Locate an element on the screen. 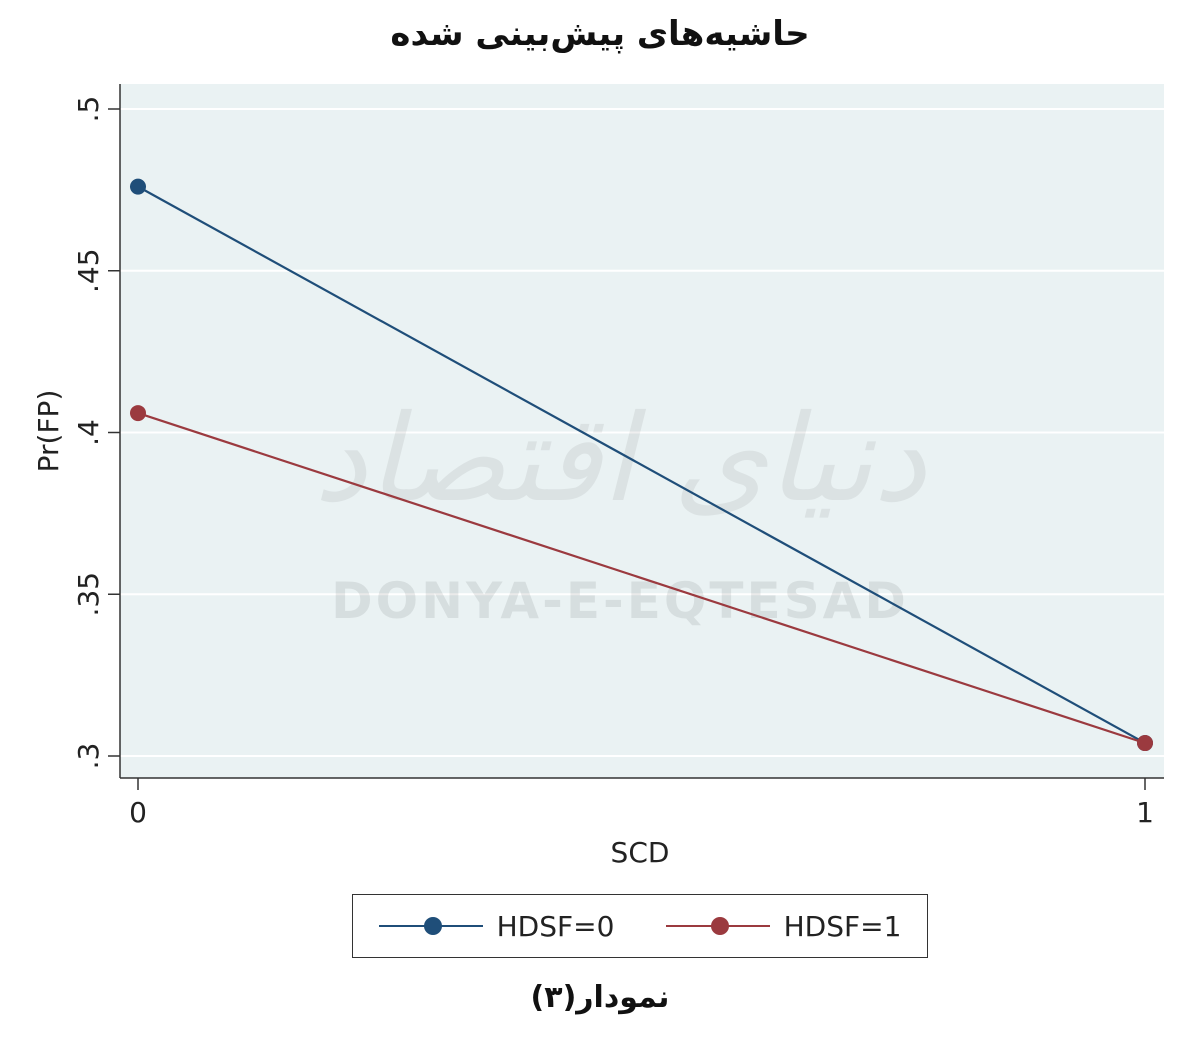 The image size is (1200, 1047). chart-title: حاشیه‌های پیش‌بینی شده is located at coordinates (600, 34).